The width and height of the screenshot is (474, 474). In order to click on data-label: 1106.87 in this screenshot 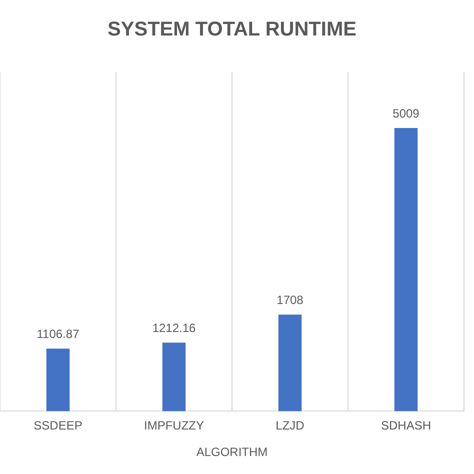, I will do `click(58, 333)`.